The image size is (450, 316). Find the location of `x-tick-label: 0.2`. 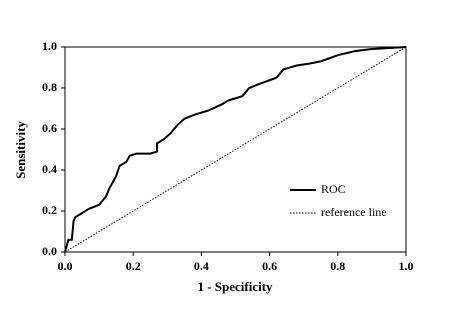

x-tick-label: 0.2 is located at coordinates (133, 266).